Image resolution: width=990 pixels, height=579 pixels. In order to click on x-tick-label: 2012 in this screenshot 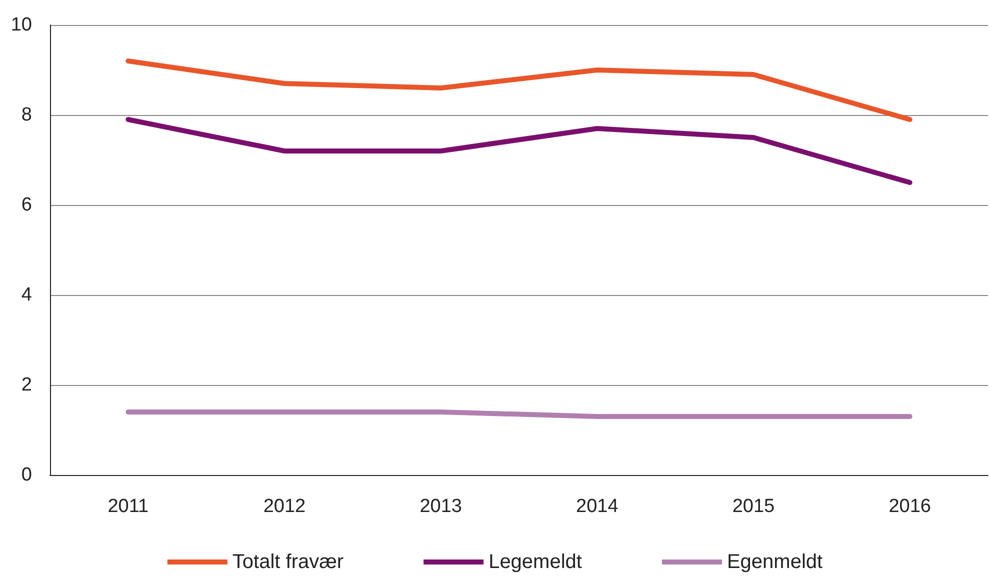, I will do `click(284, 506)`.